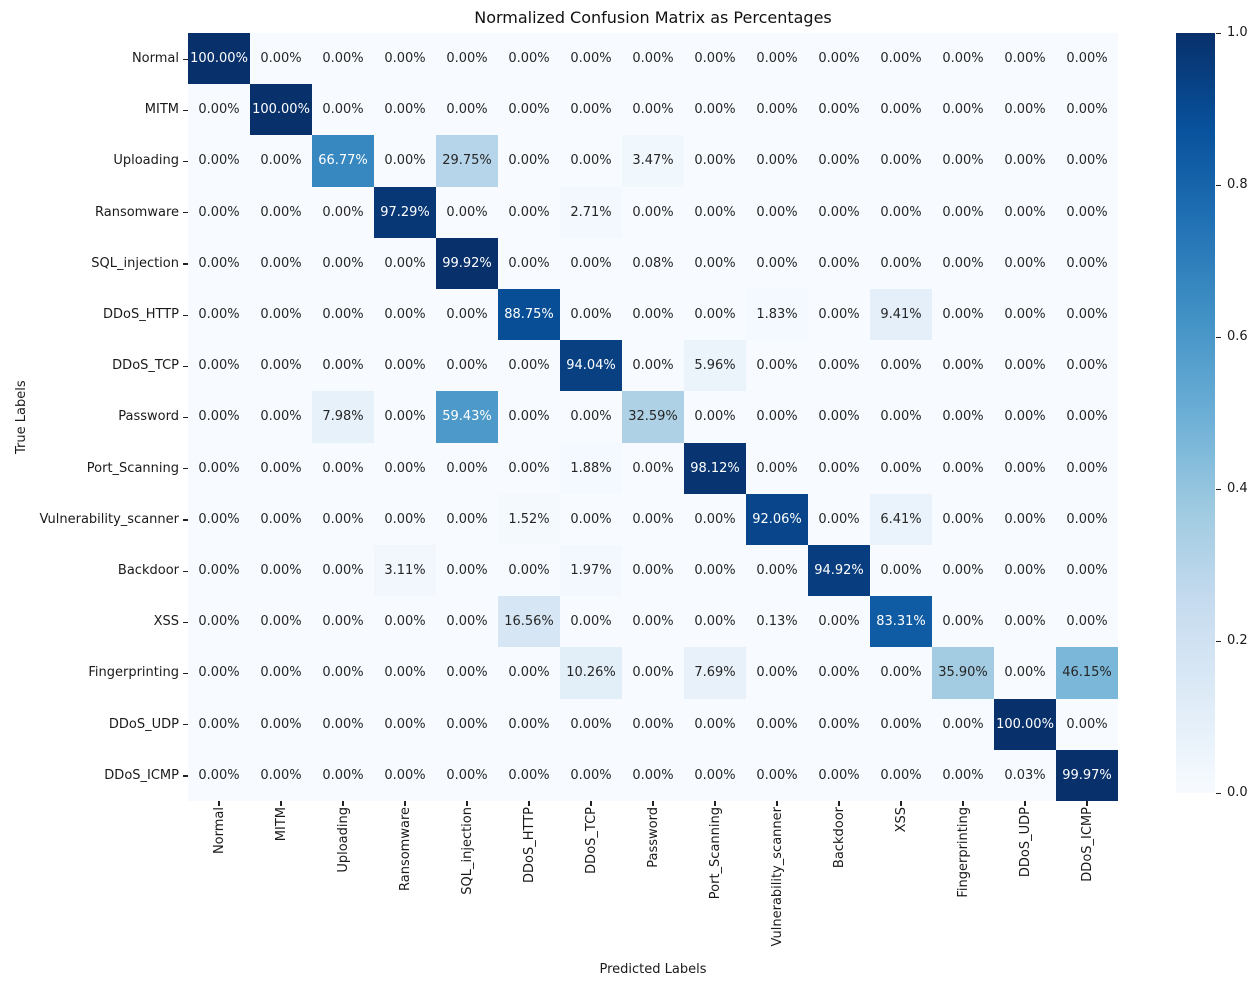  What do you see at coordinates (343, 161) in the screenshot?
I see `heatmap-cell: 66.77%` at bounding box center [343, 161].